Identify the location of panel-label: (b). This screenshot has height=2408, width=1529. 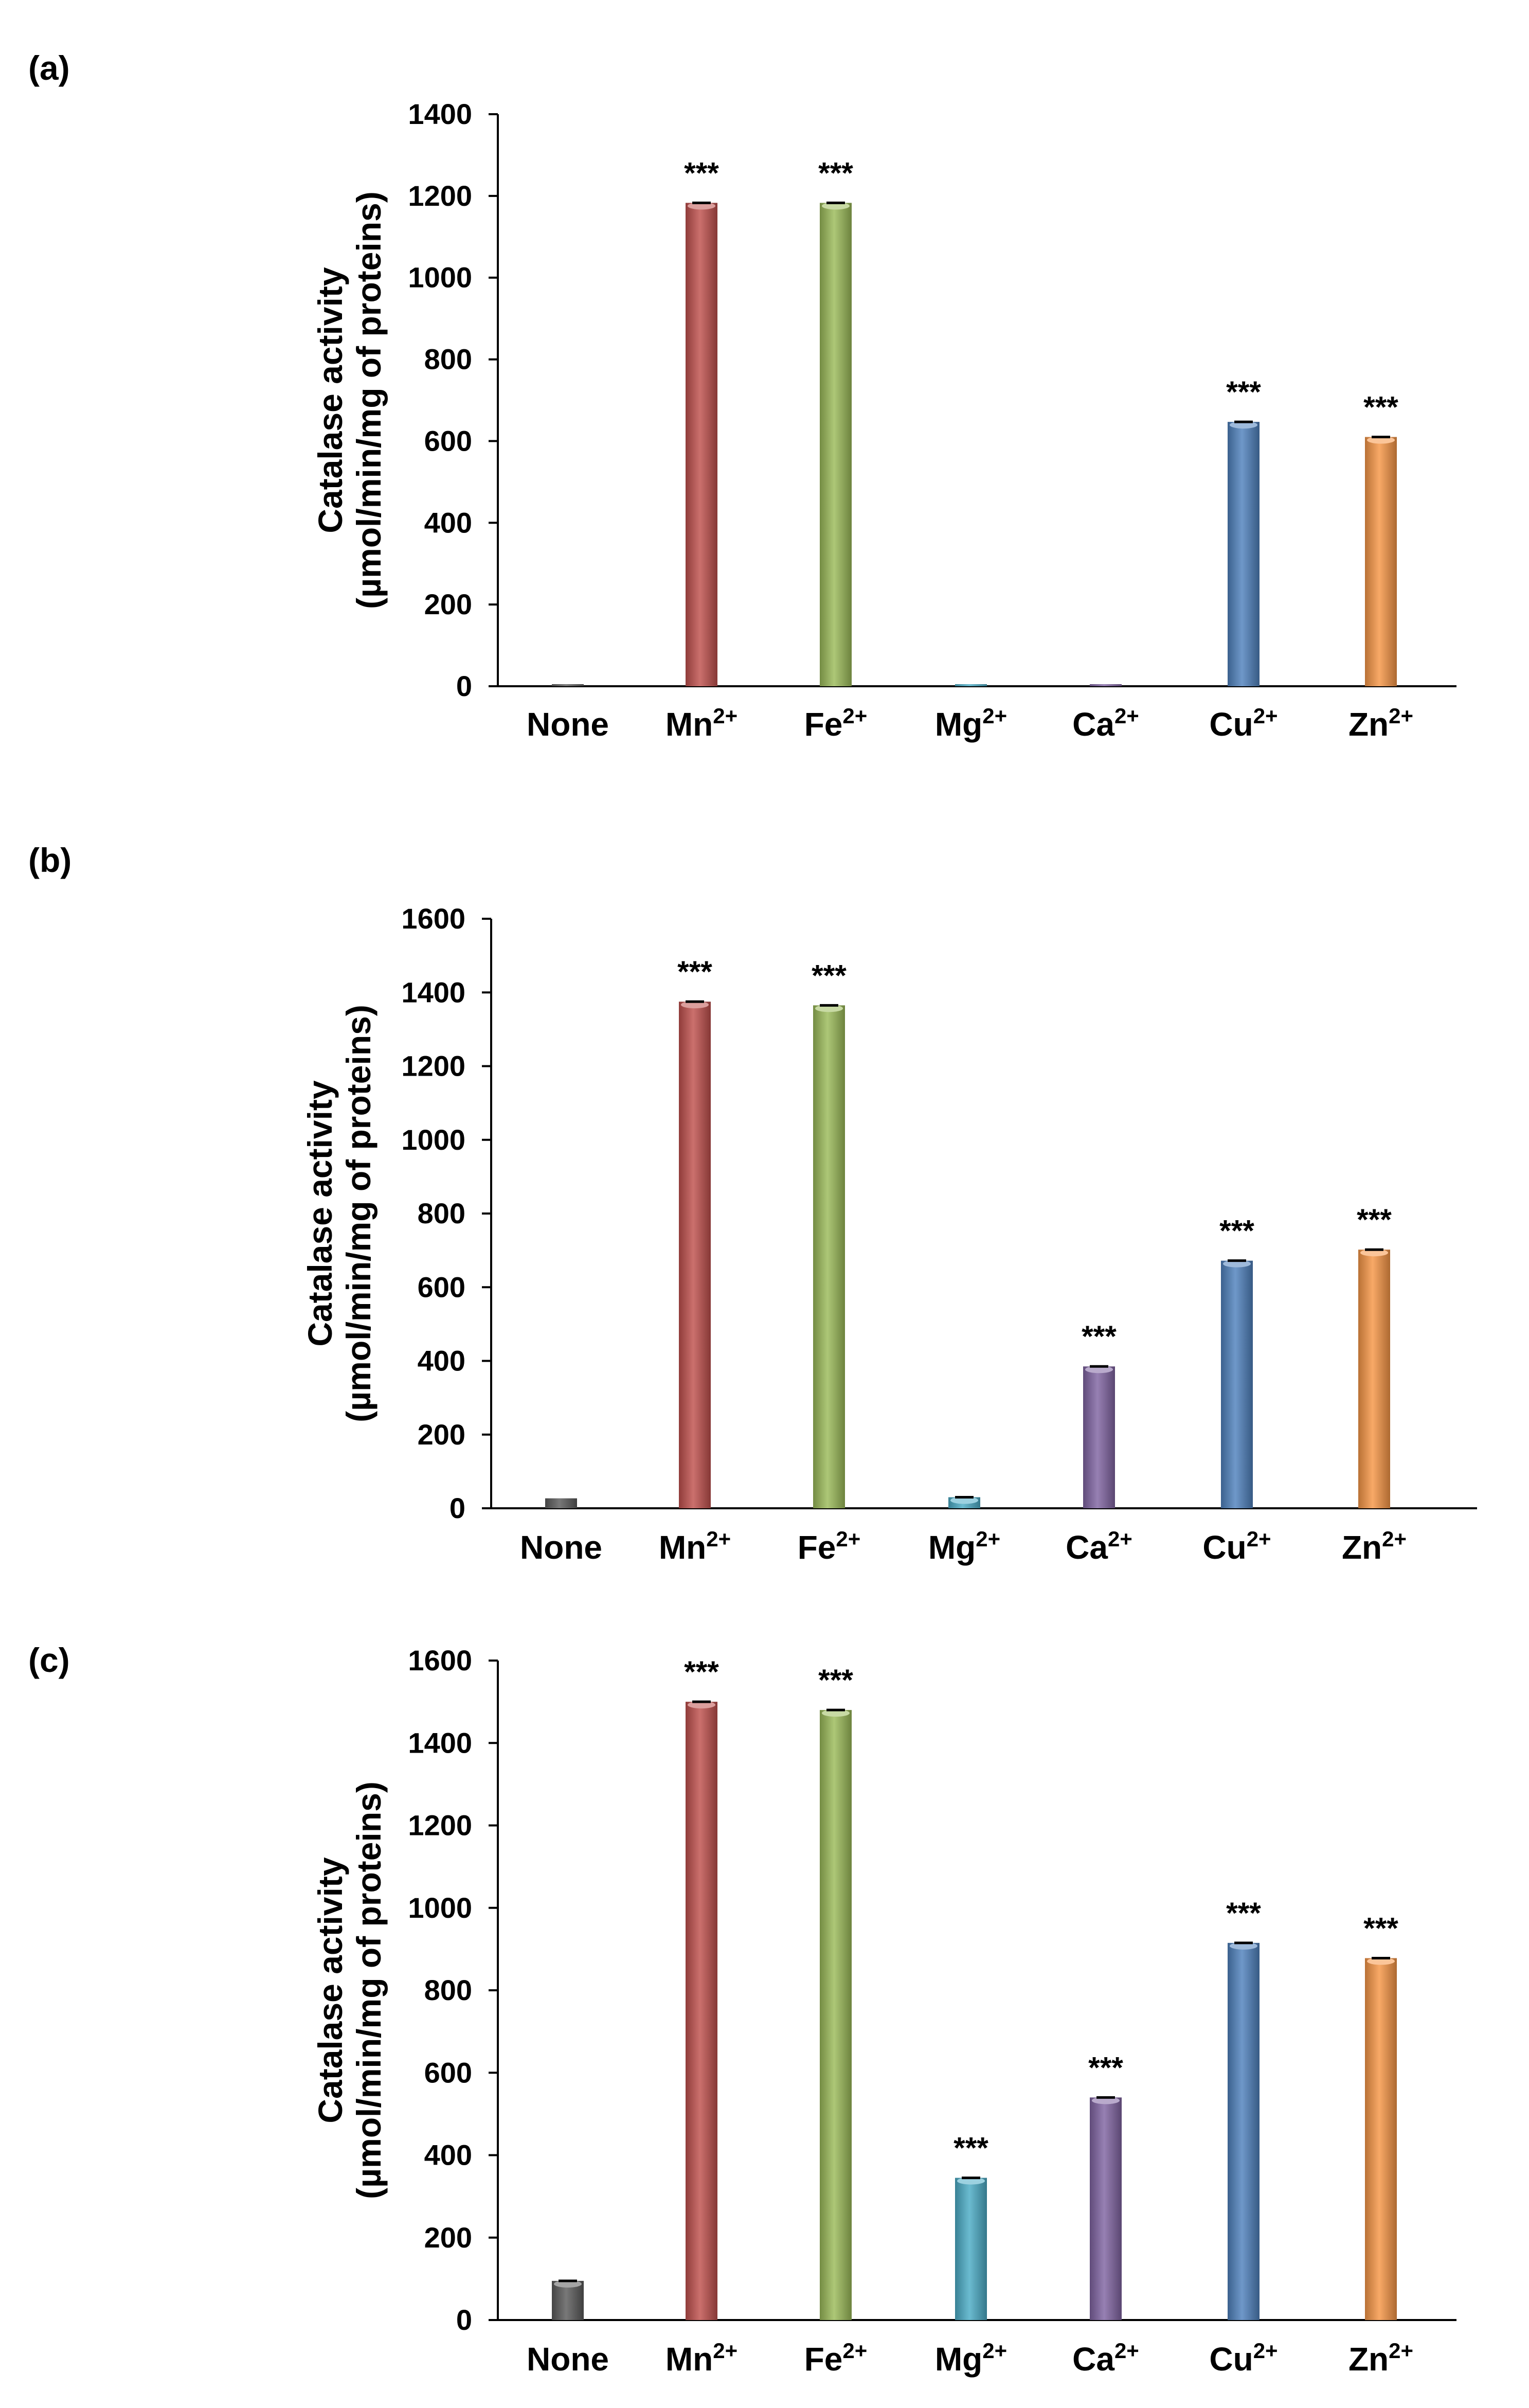
(49, 860).